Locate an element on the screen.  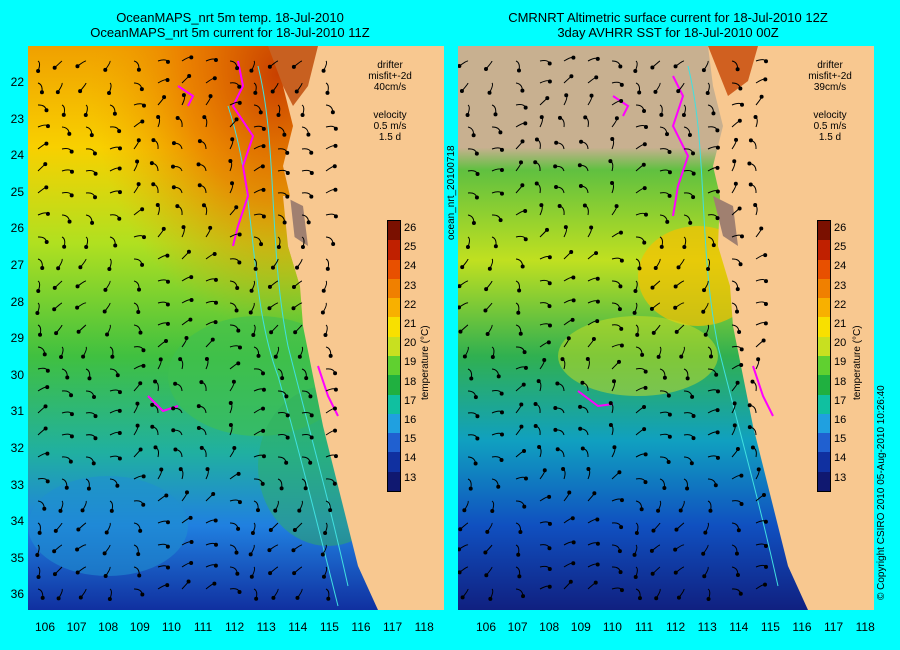
longitude-label: 107 is located at coordinates (76, 627).